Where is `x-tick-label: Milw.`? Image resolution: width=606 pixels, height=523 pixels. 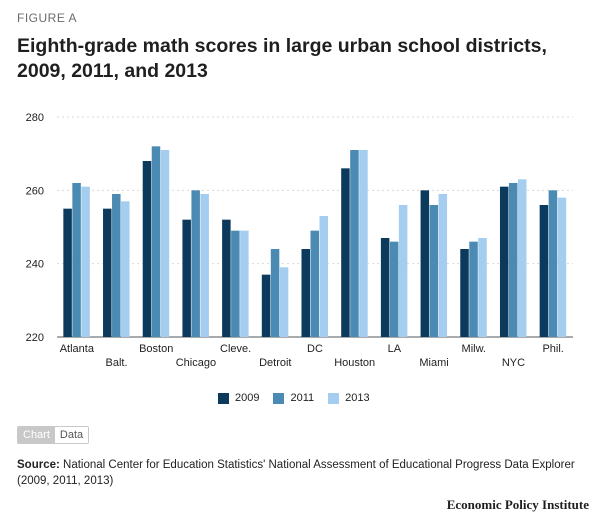 x-tick-label: Milw. is located at coordinates (474, 349).